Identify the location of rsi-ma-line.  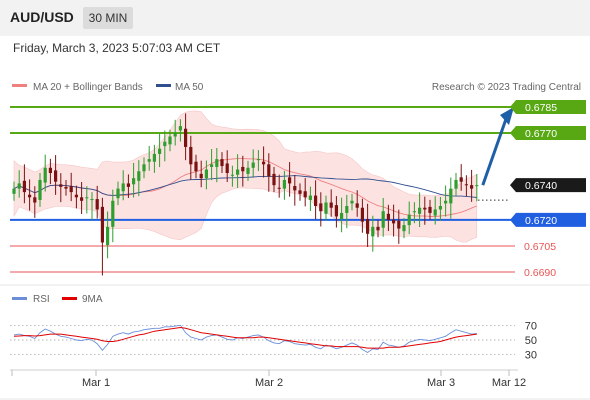
(245, 337).